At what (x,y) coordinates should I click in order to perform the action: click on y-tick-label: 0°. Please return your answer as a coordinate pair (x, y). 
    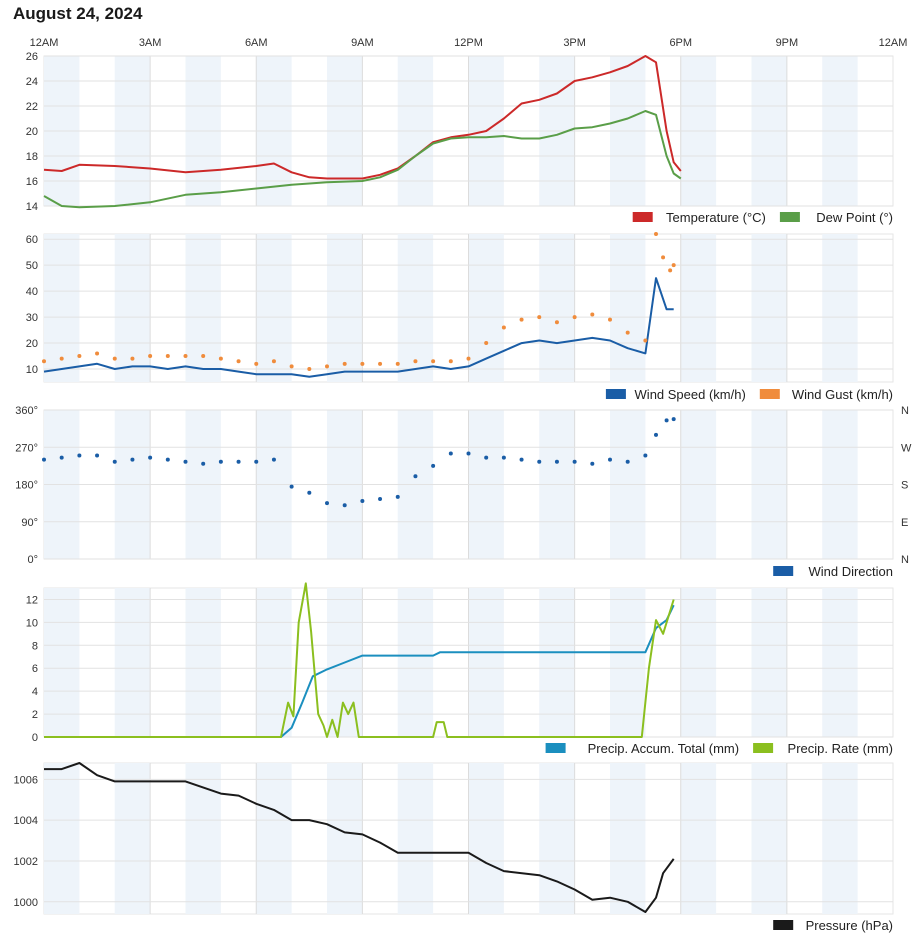
    Looking at the image, I should click on (32, 560).